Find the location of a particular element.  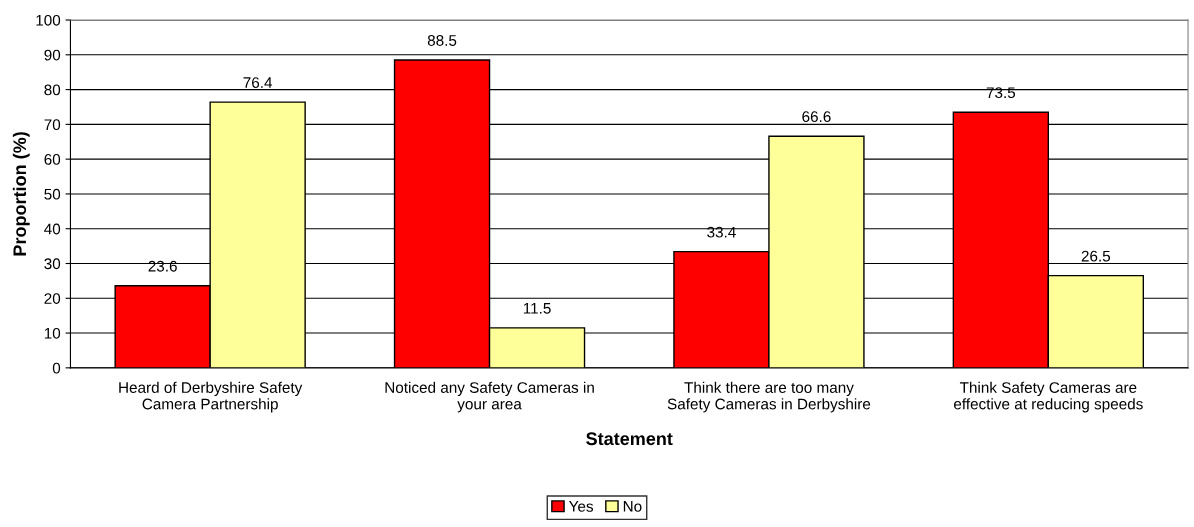

y-tick-label: 80 is located at coordinates (52, 90).